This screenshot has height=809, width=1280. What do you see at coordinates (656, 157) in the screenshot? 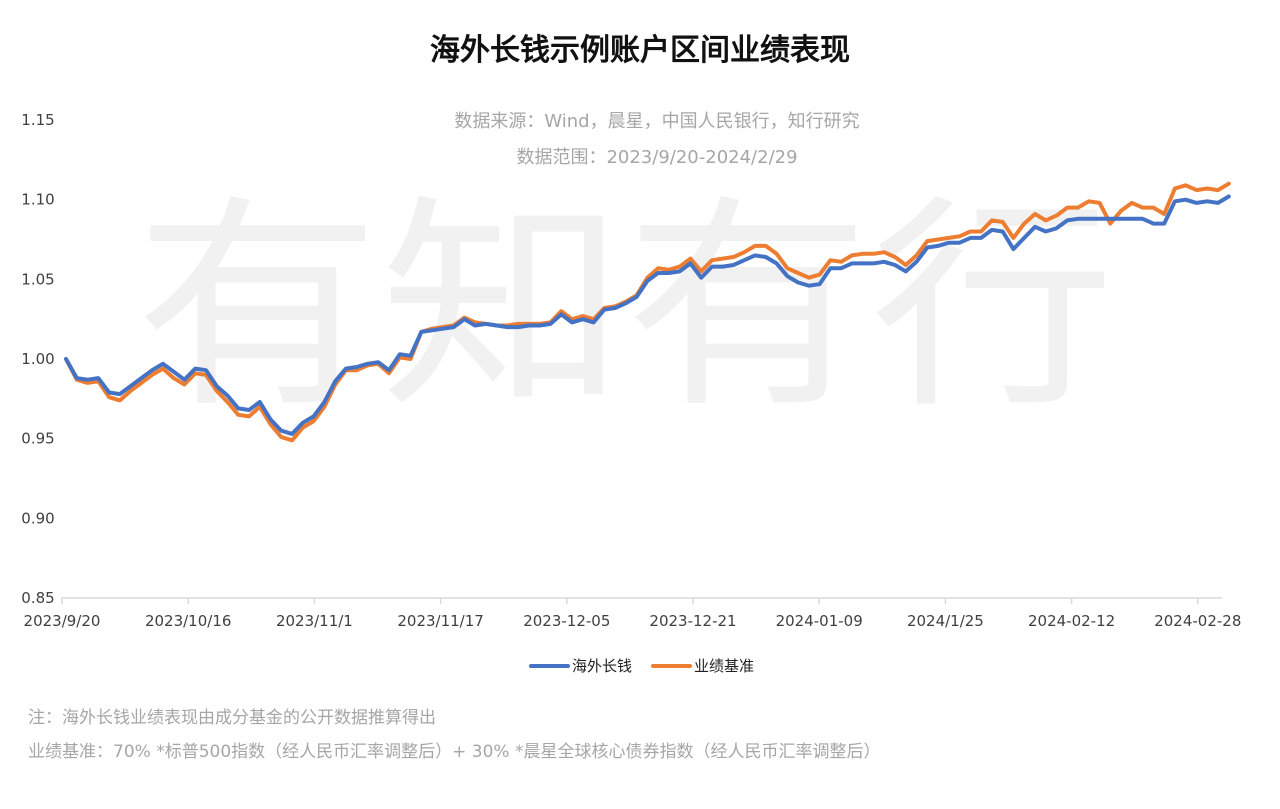
I see `chart-range: 数据范围：2023/9/20-2024/2/29` at bounding box center [656, 157].